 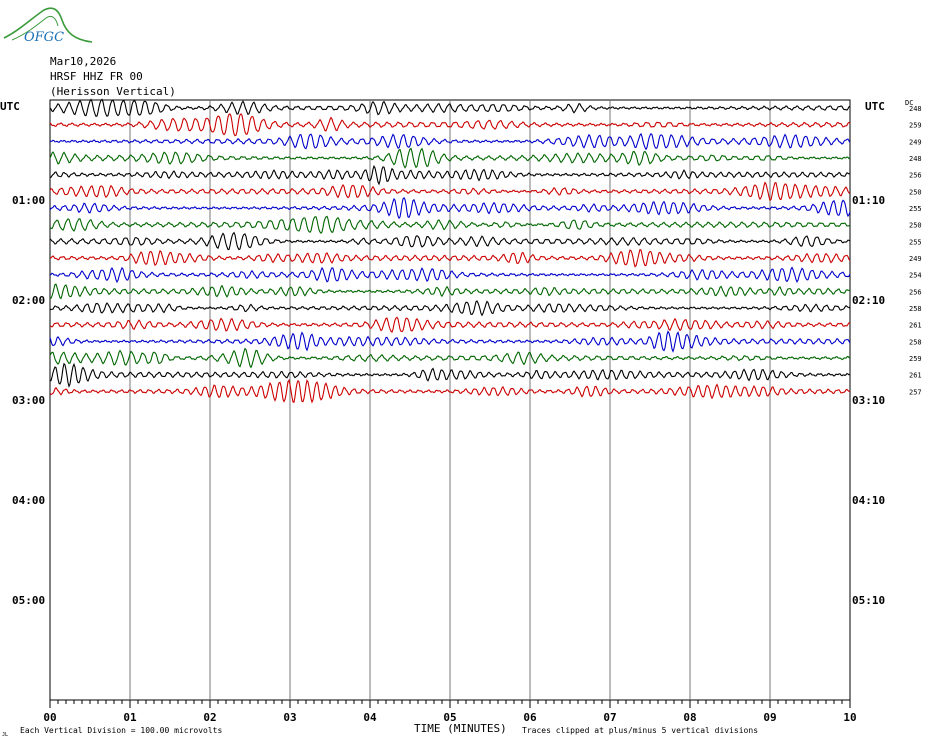 I want to click on dc-offset-label: 254, so click(x=915, y=276).